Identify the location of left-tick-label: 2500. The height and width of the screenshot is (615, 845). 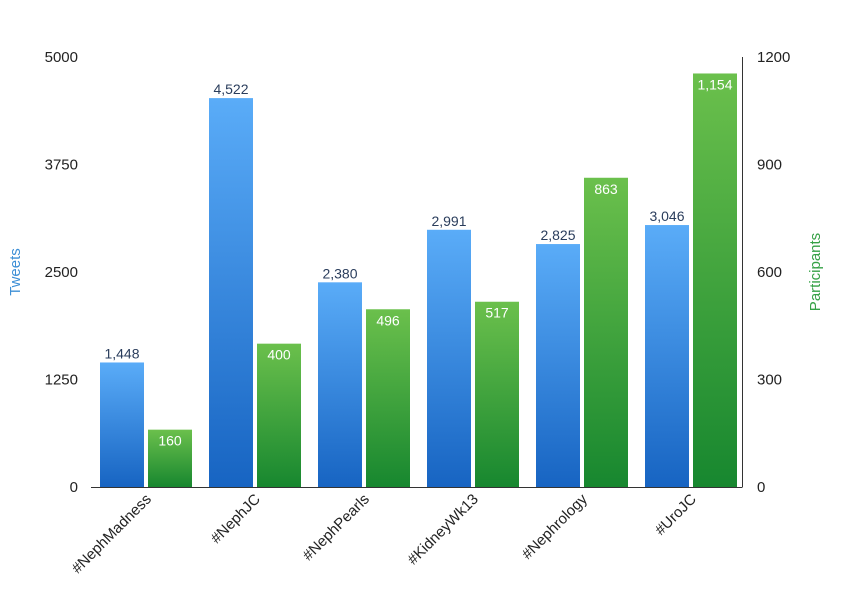
(61, 272).